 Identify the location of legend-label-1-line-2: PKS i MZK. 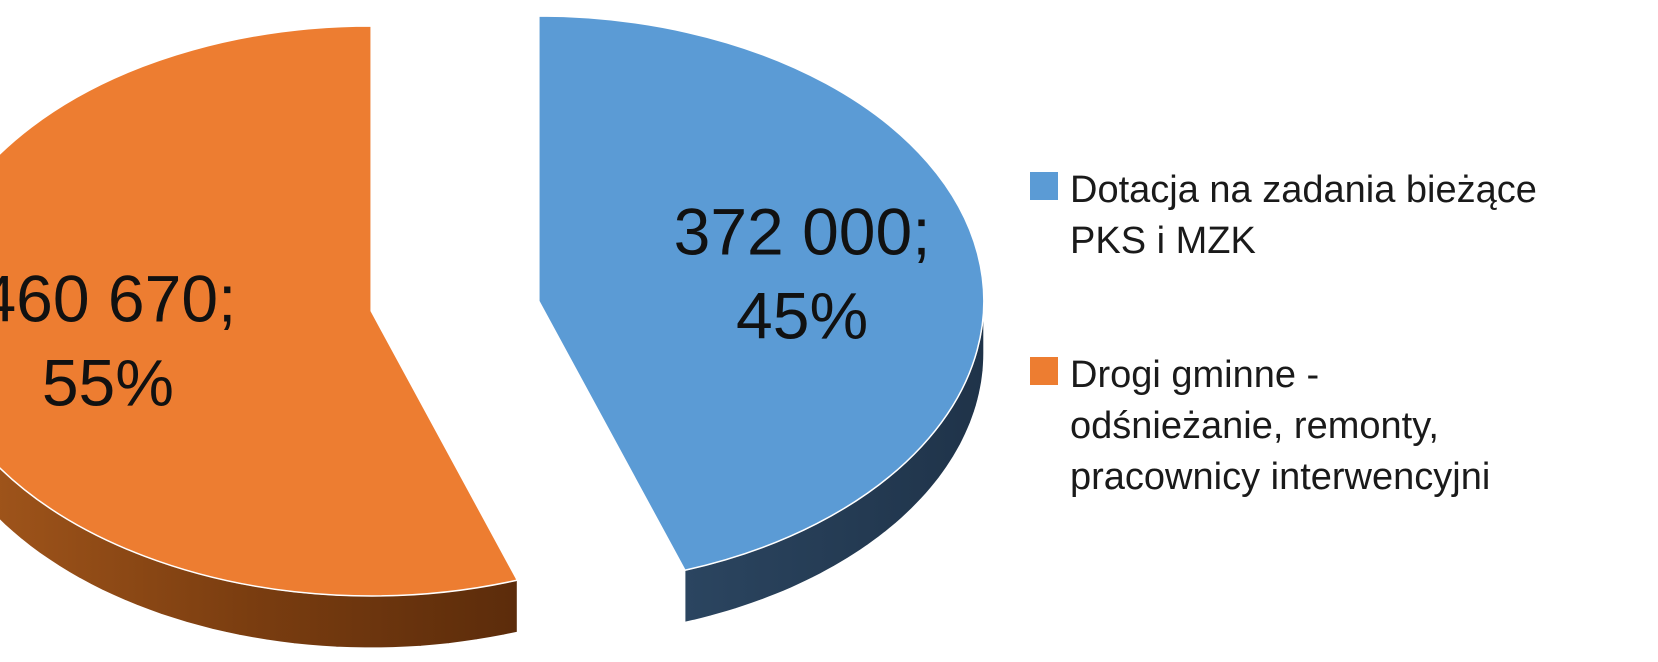
(1163, 241).